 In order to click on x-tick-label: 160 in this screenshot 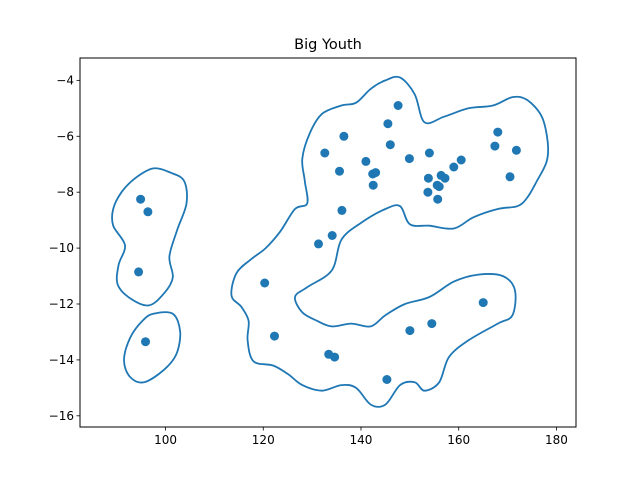, I will do `click(458, 440)`.